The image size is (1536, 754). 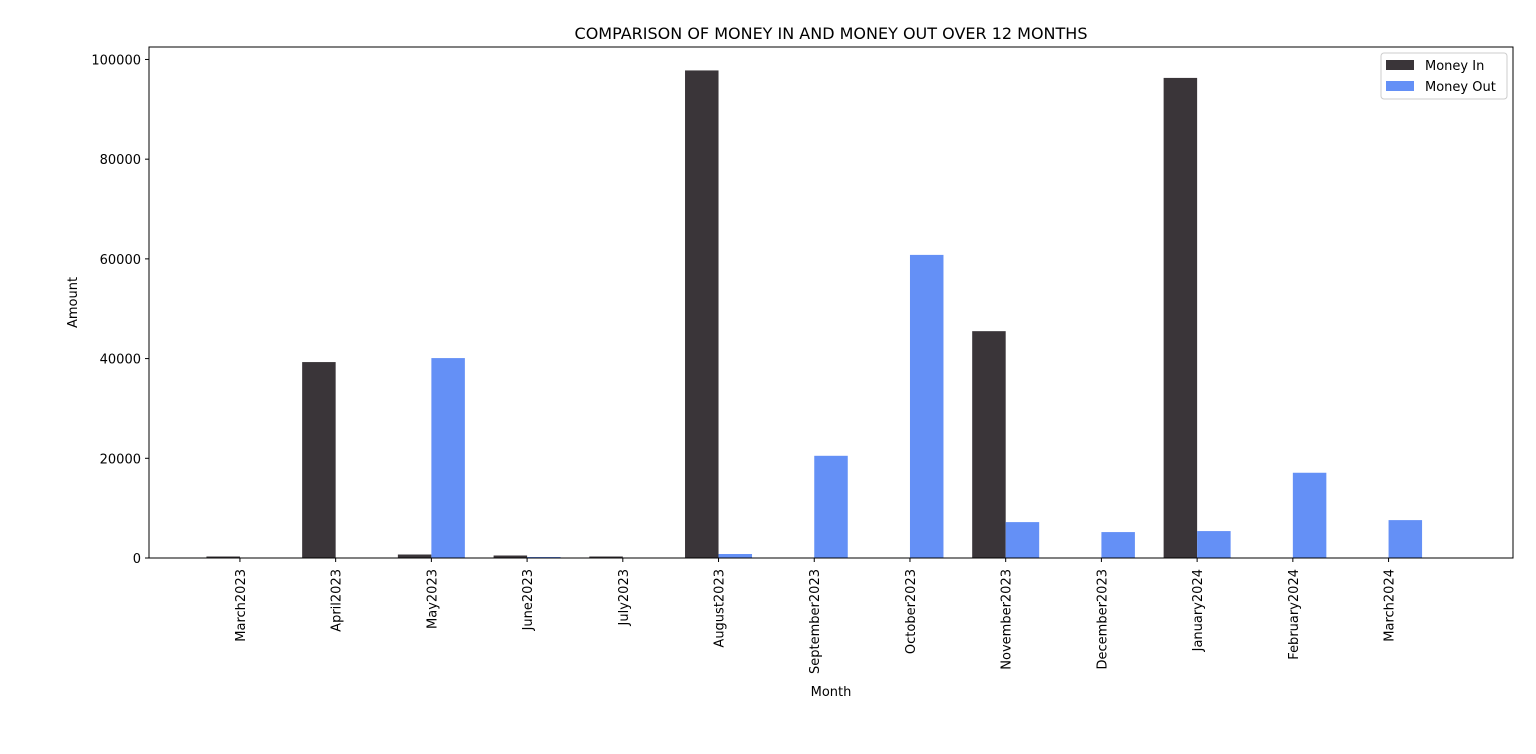 I want to click on x-tick-label: October2023, so click(x=911, y=611).